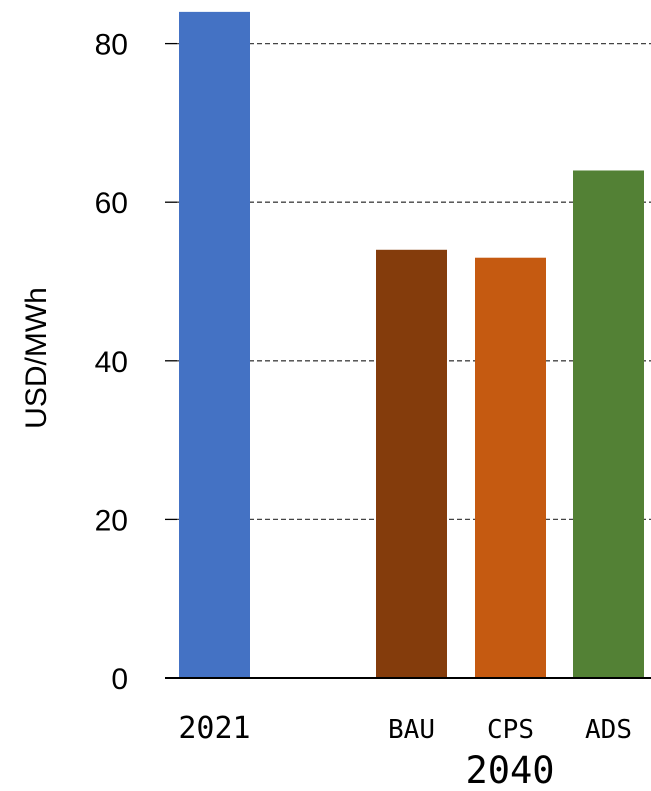 The image size is (651, 791). Describe the element at coordinates (111, 203) in the screenshot. I see `y-tick-label-60: 60` at that location.